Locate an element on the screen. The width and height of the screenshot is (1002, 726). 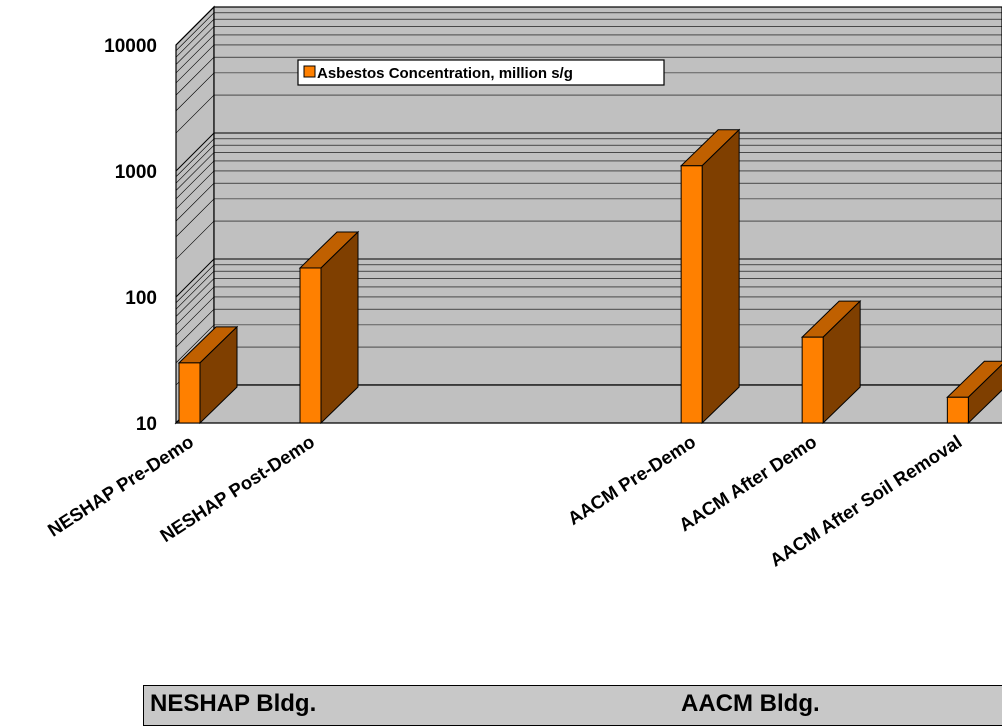
y-axis-ticks: 10 100 1000 10000 is located at coordinates (130, 235).